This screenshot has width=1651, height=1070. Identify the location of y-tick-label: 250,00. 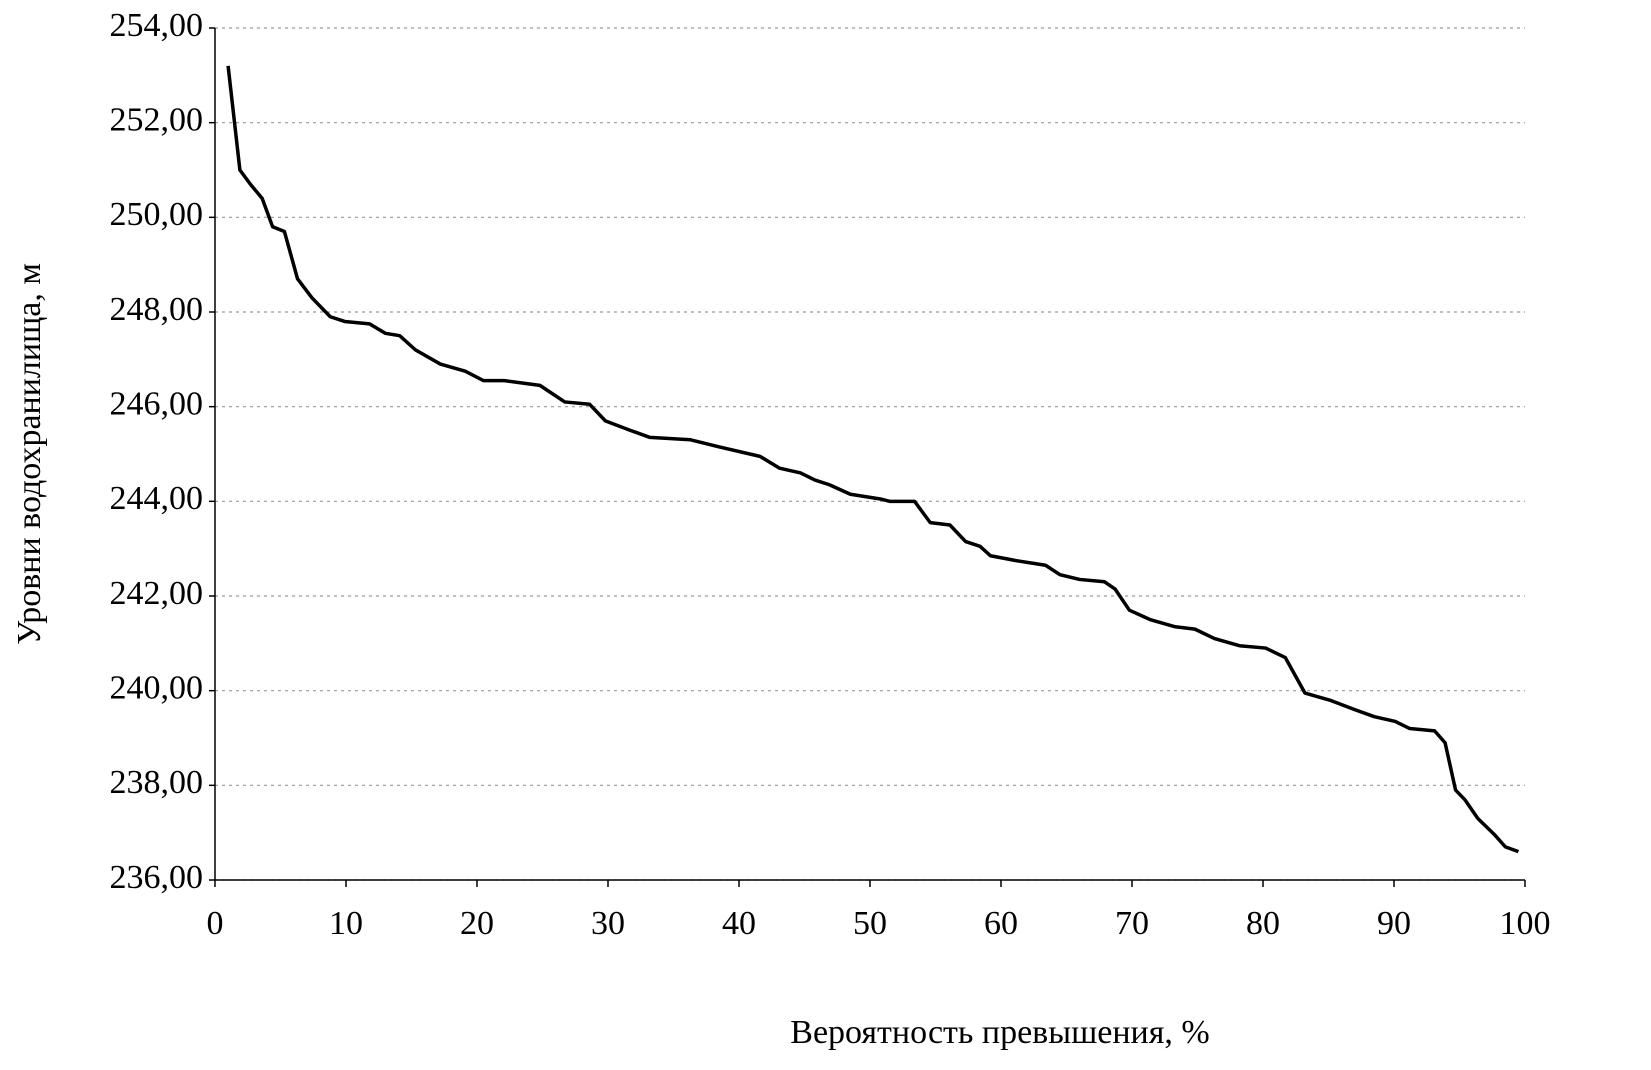
(157, 214).